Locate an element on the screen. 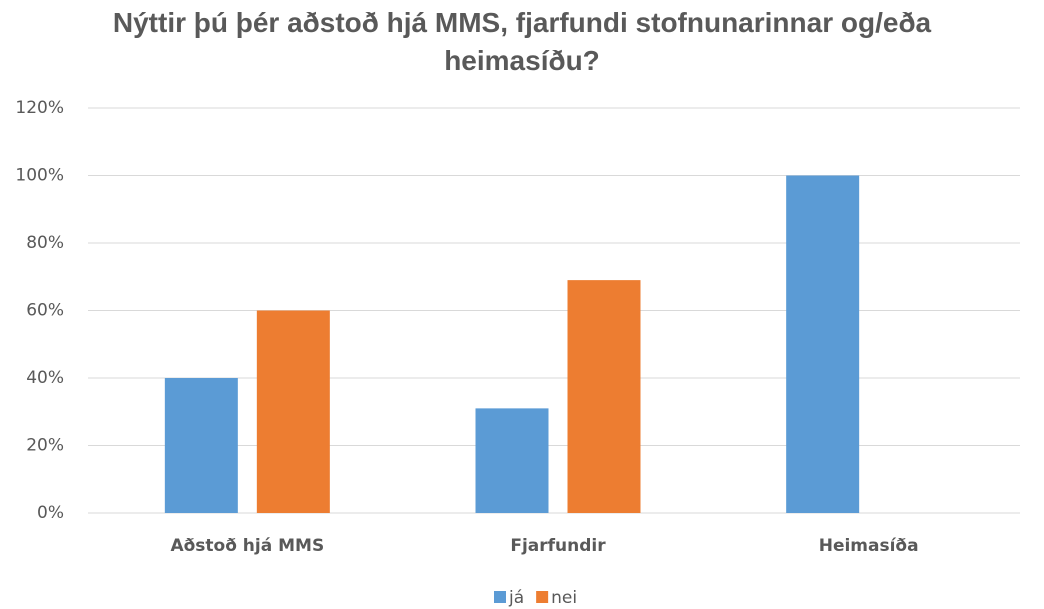 The width and height of the screenshot is (1044, 609). x-tick-label: Aðstoð hjá MMS is located at coordinates (247, 546).